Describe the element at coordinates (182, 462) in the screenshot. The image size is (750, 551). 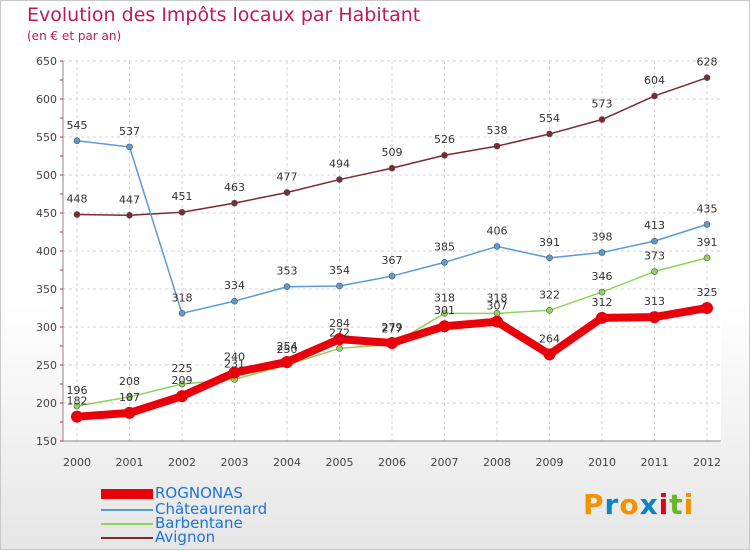
I see `x-tick-label: 2002` at that location.